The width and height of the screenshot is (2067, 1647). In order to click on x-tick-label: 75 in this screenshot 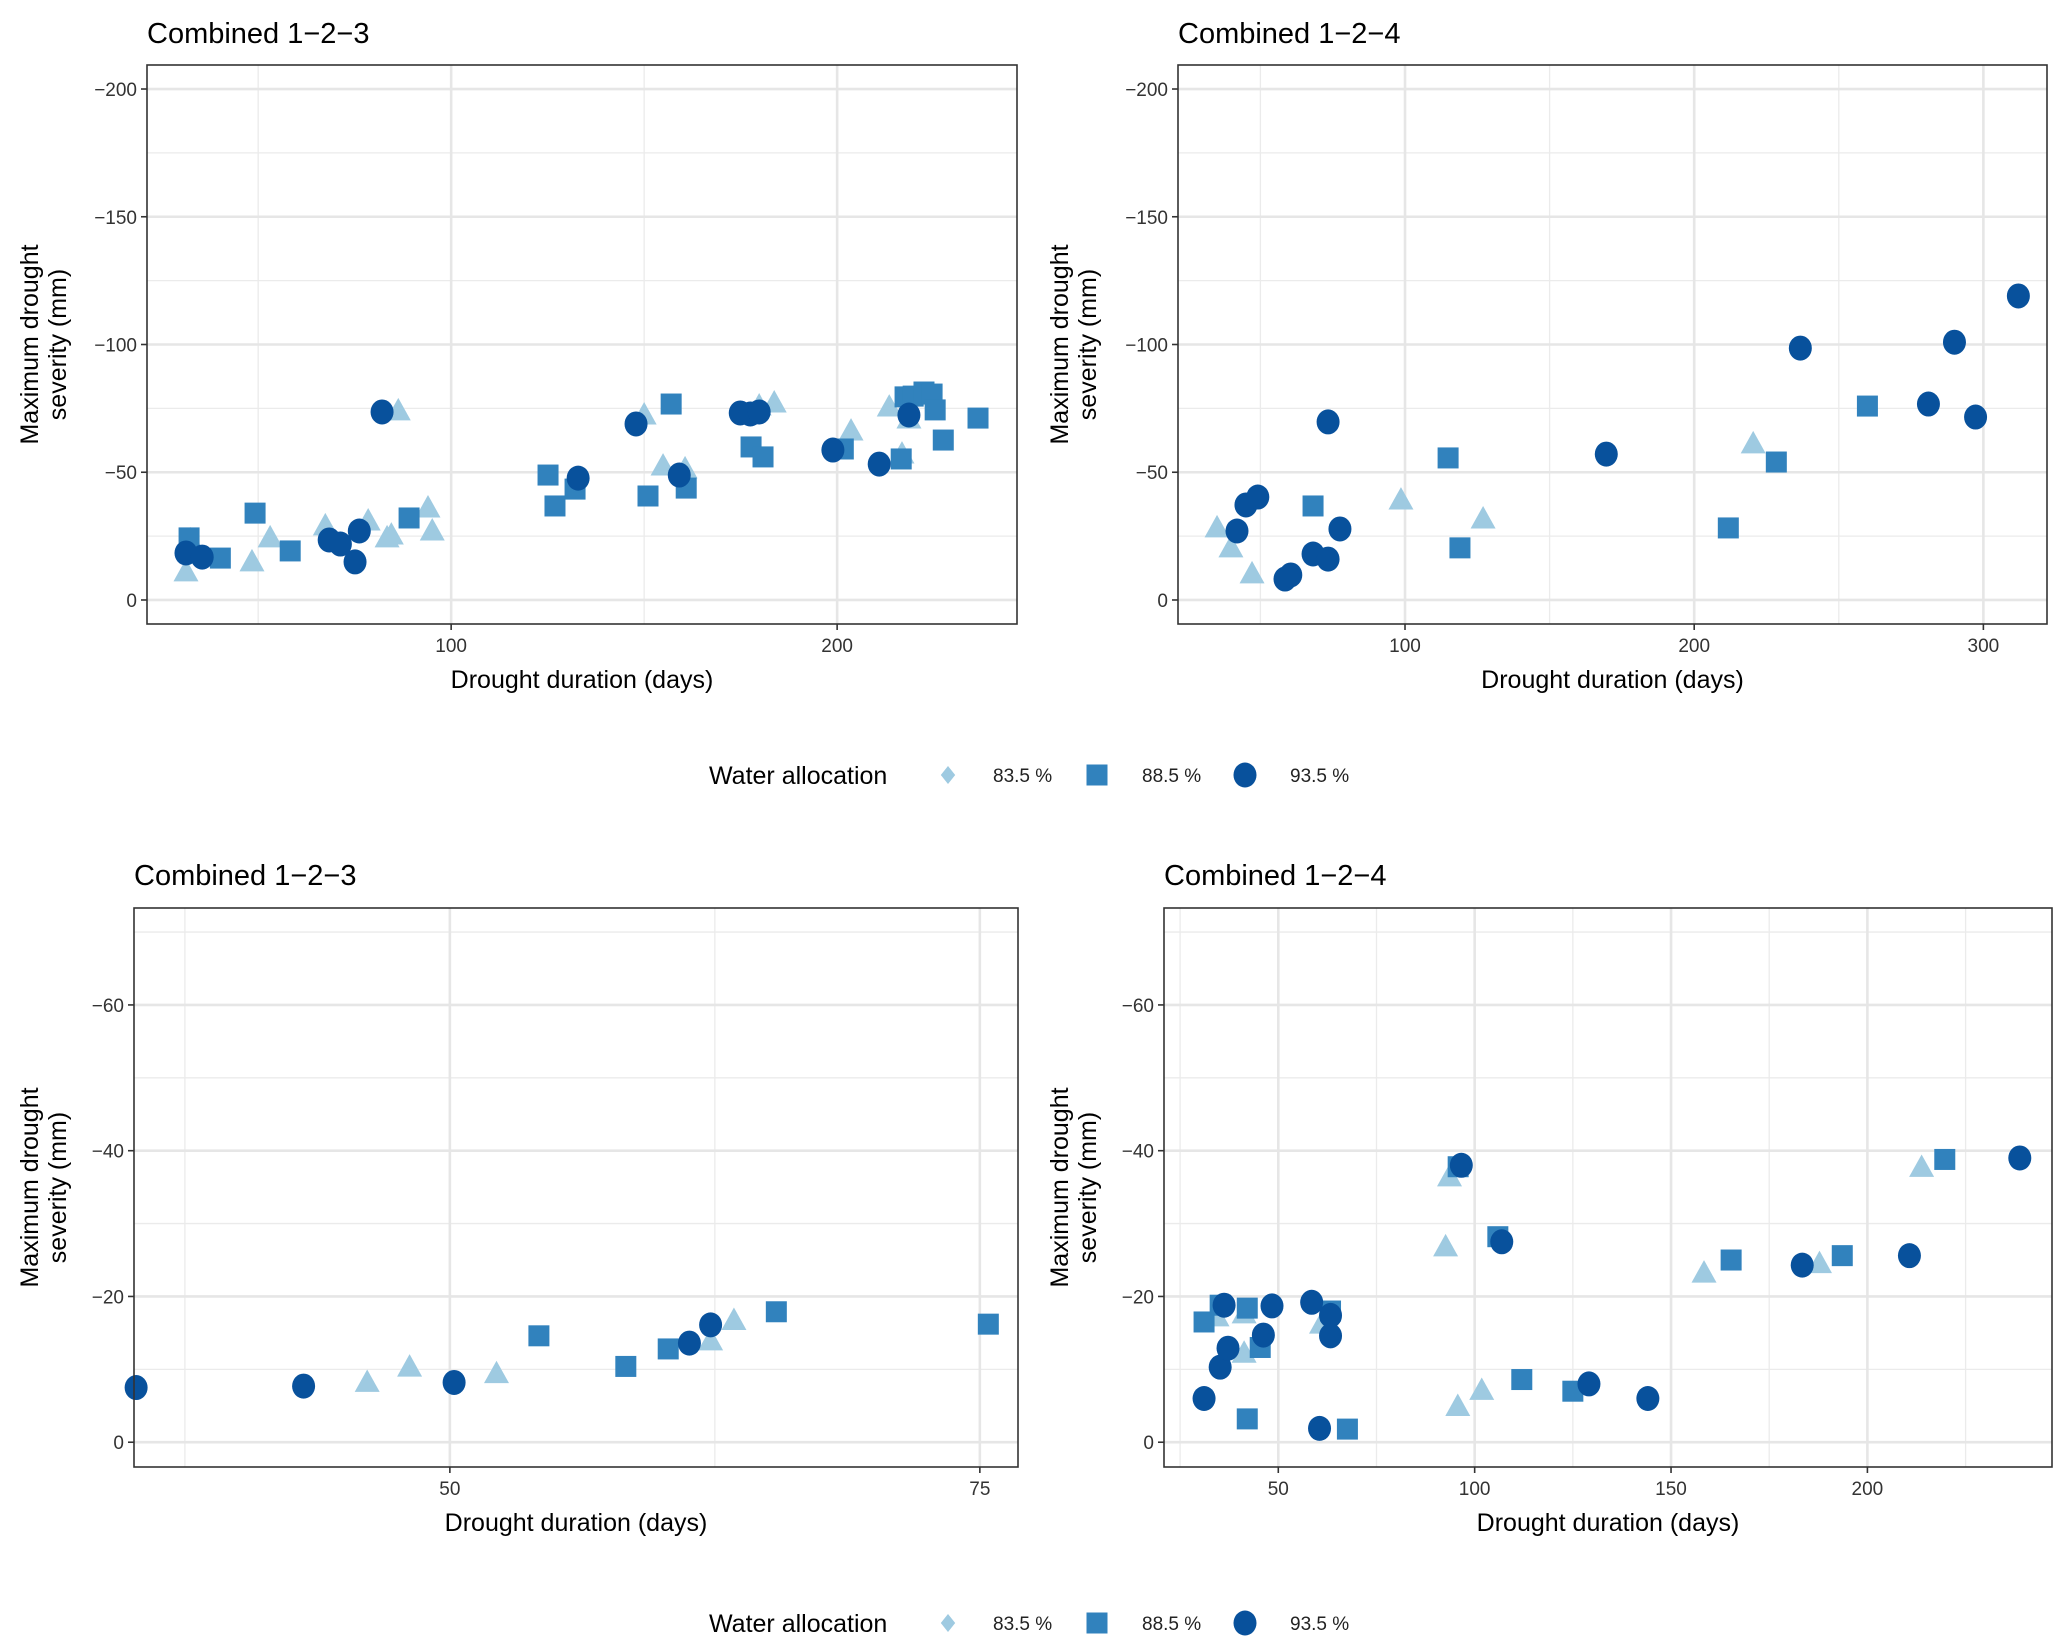, I will do `click(979, 1489)`.